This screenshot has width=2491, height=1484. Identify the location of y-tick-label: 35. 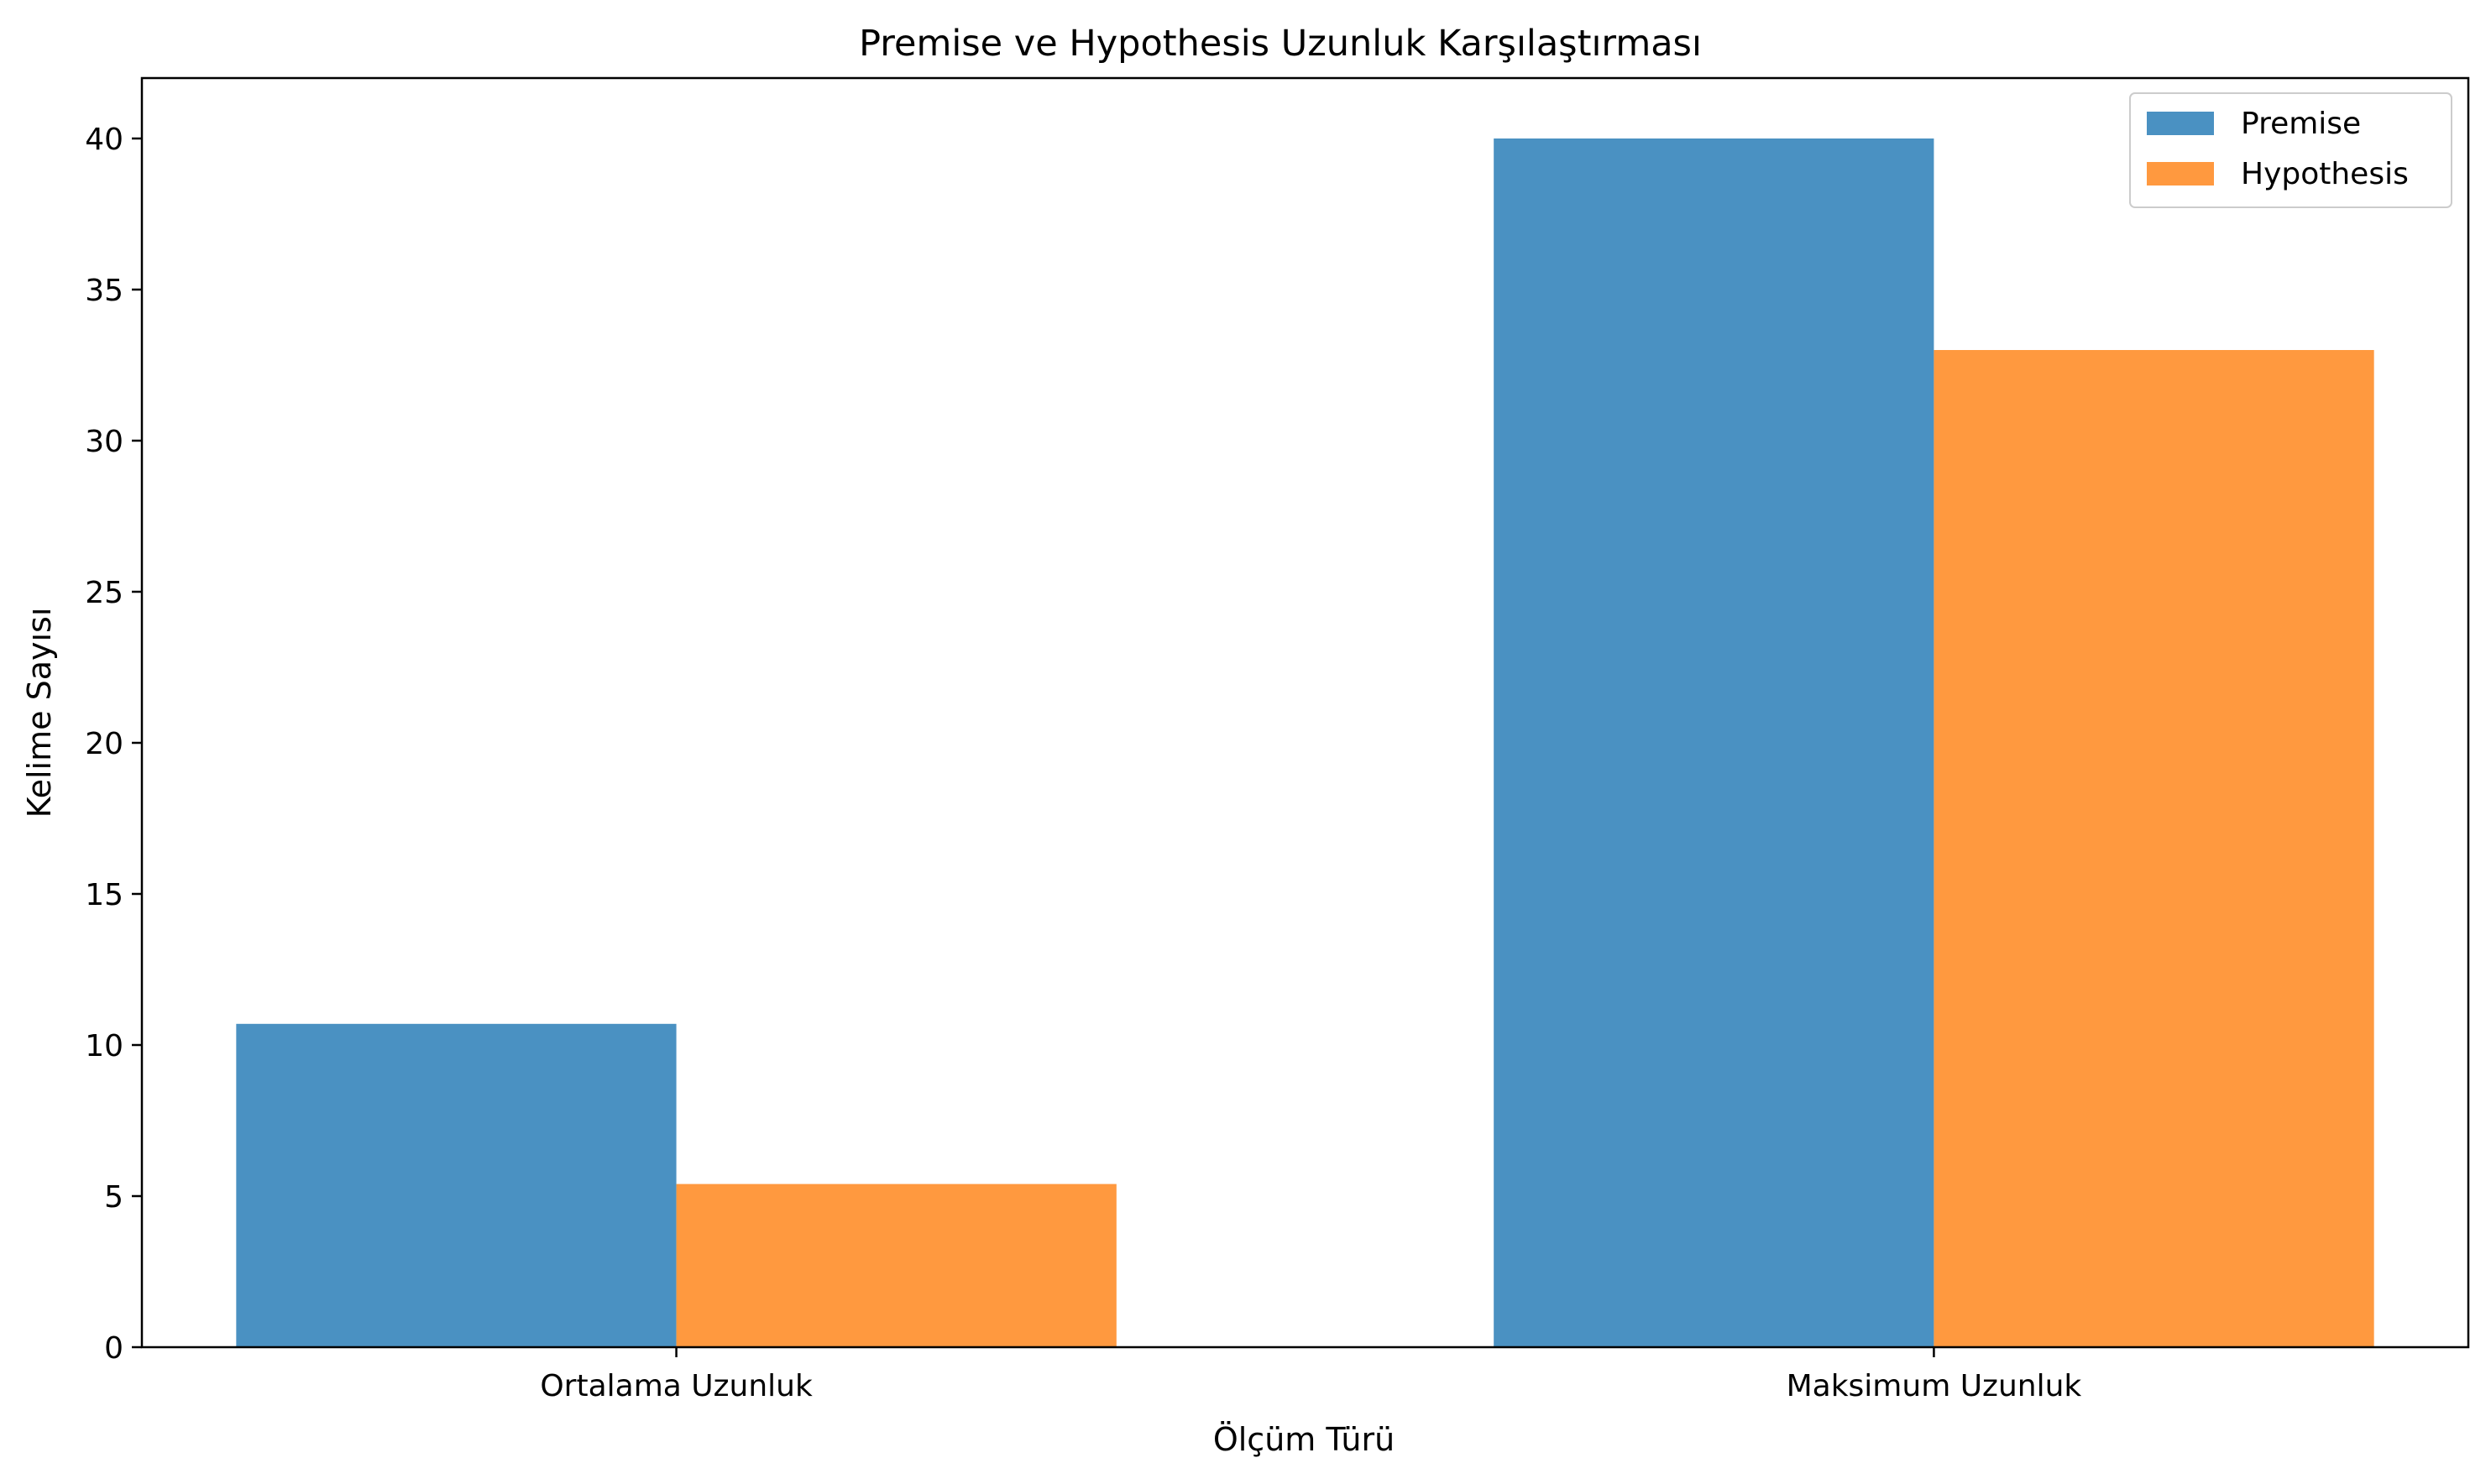
(104, 291).